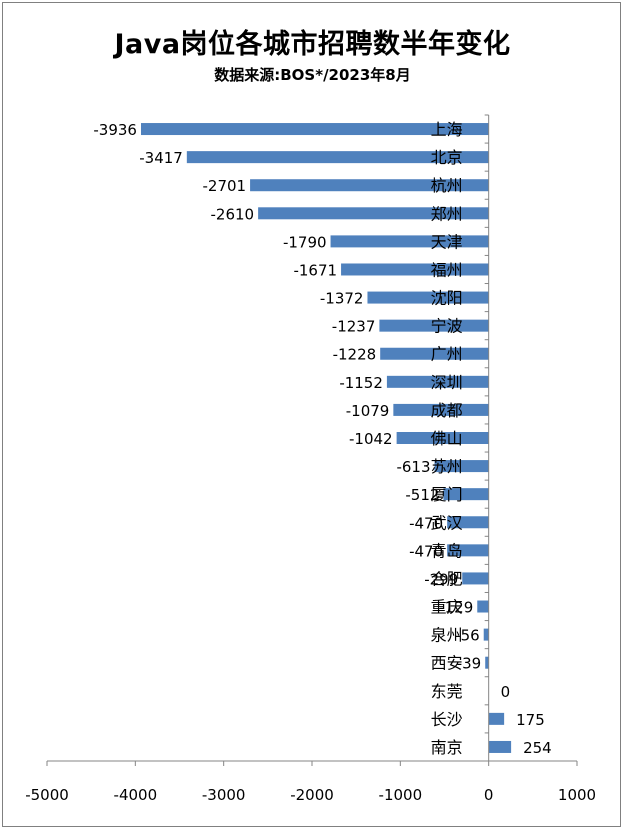  Describe the element at coordinates (577, 795) in the screenshot. I see `x-tick-label: 1000` at that location.